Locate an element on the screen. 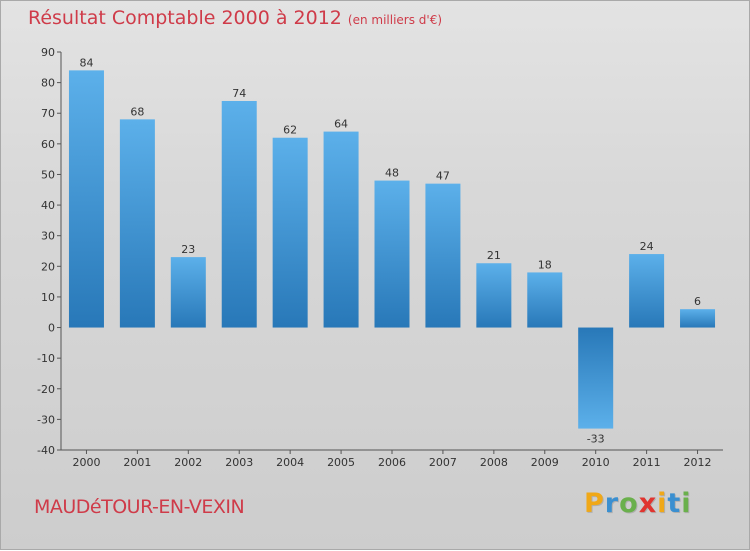  x-tick-label: 2004 is located at coordinates (290, 462).